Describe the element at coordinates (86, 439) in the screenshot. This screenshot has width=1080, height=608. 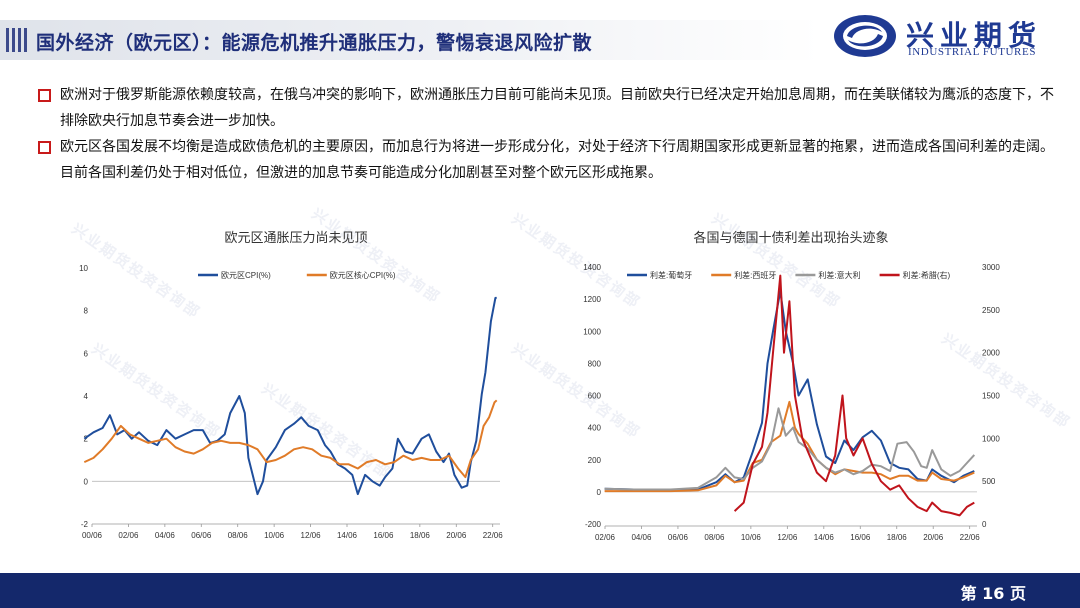
I see `y-tick-label-2: 2` at that location.